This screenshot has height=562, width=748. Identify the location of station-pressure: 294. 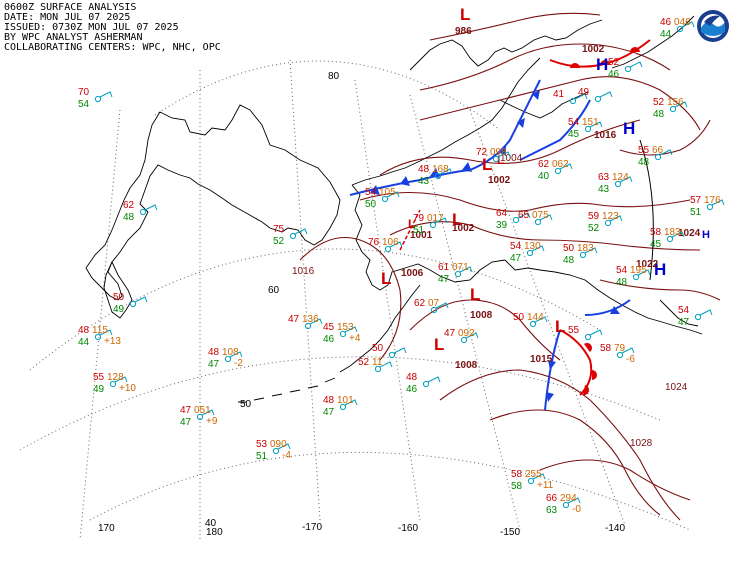
(568, 498).